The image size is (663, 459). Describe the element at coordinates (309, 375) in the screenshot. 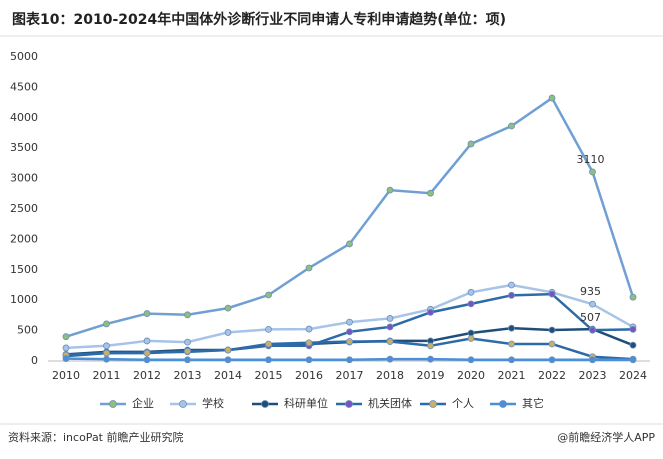

I see `x-tick-label: 2016` at that location.